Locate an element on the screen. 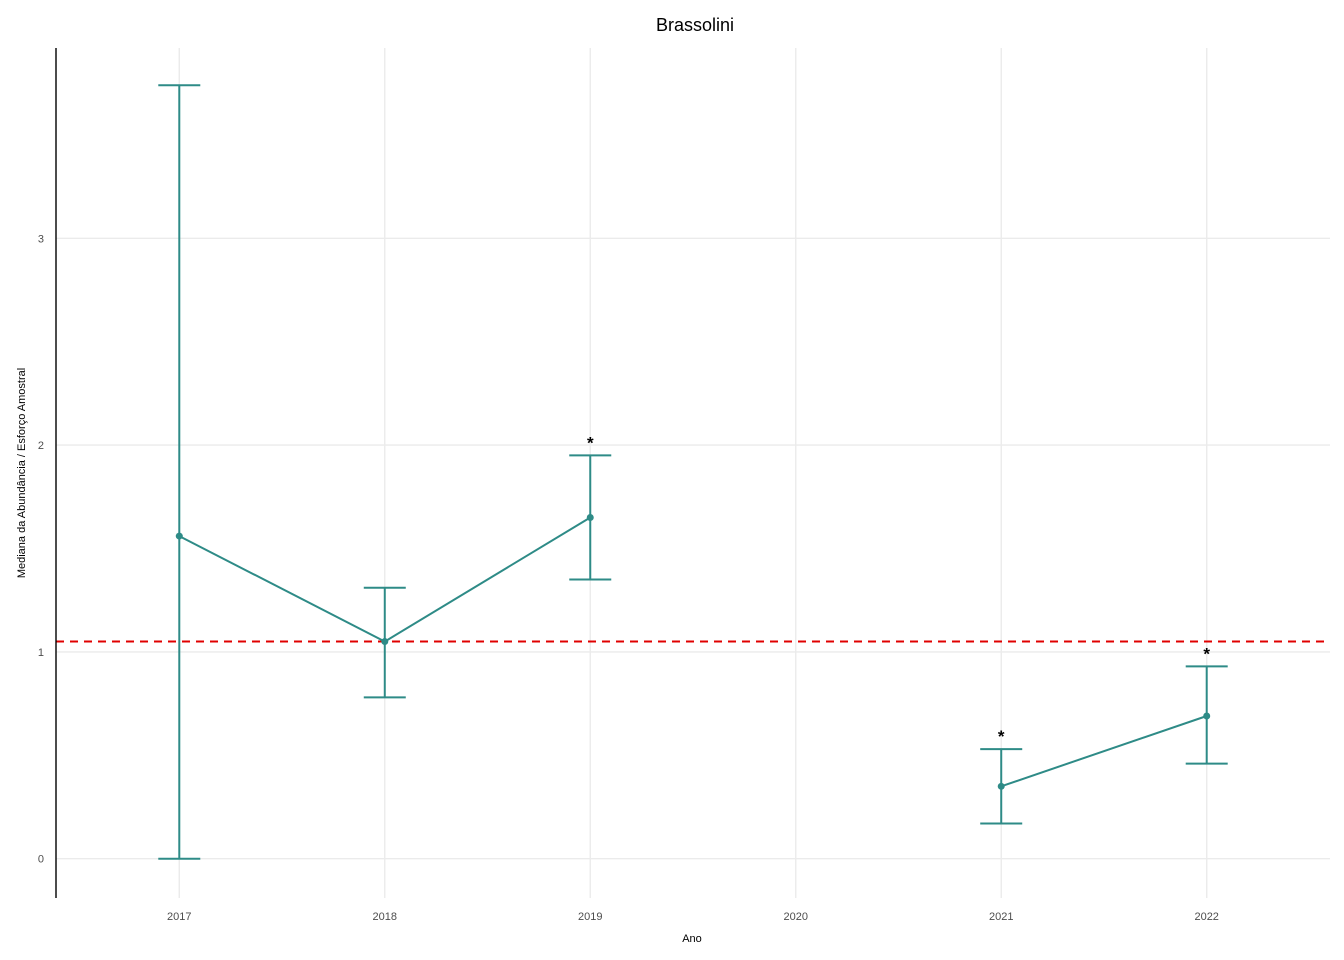 The height and width of the screenshot is (960, 1344). x-tick-label: 2017 is located at coordinates (179, 917).